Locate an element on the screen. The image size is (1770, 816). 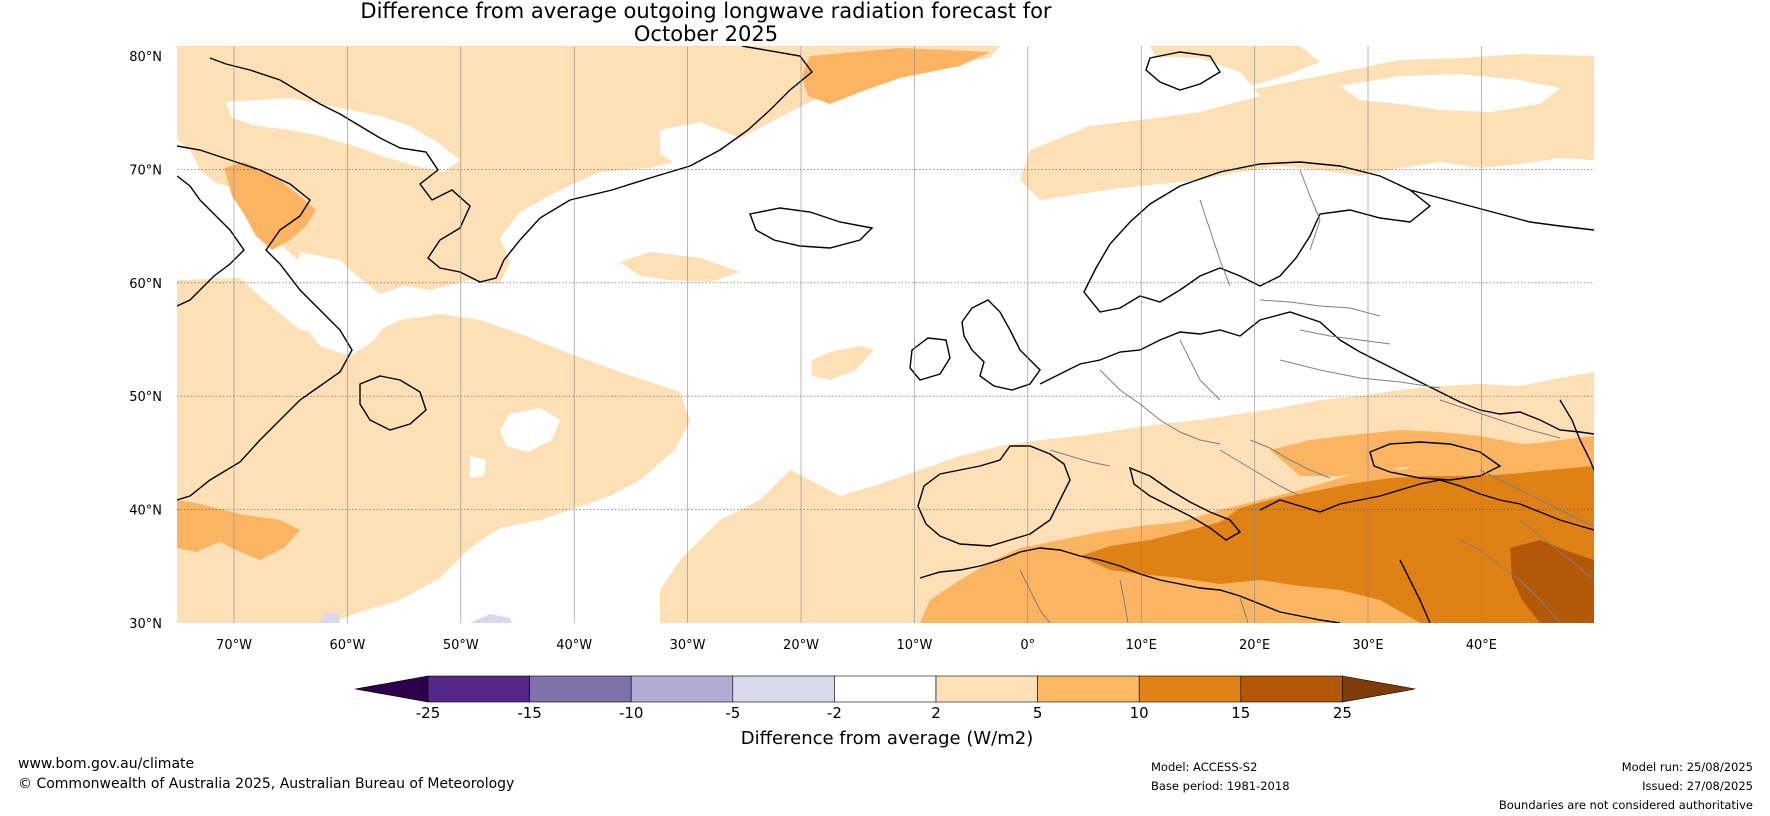
hole-arctic-north is located at coordinates (1150, 91).